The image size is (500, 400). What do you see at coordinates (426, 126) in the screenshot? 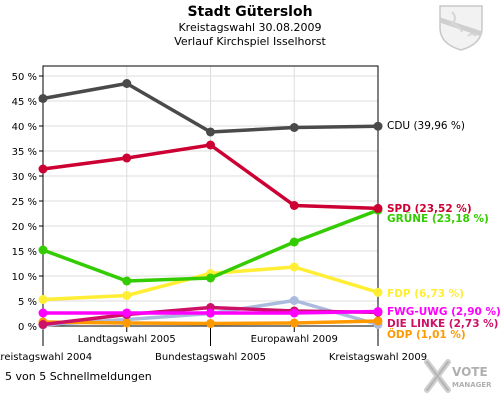
I see `series-label-CDU: CDU (39,96 %)` at bounding box center [426, 126].